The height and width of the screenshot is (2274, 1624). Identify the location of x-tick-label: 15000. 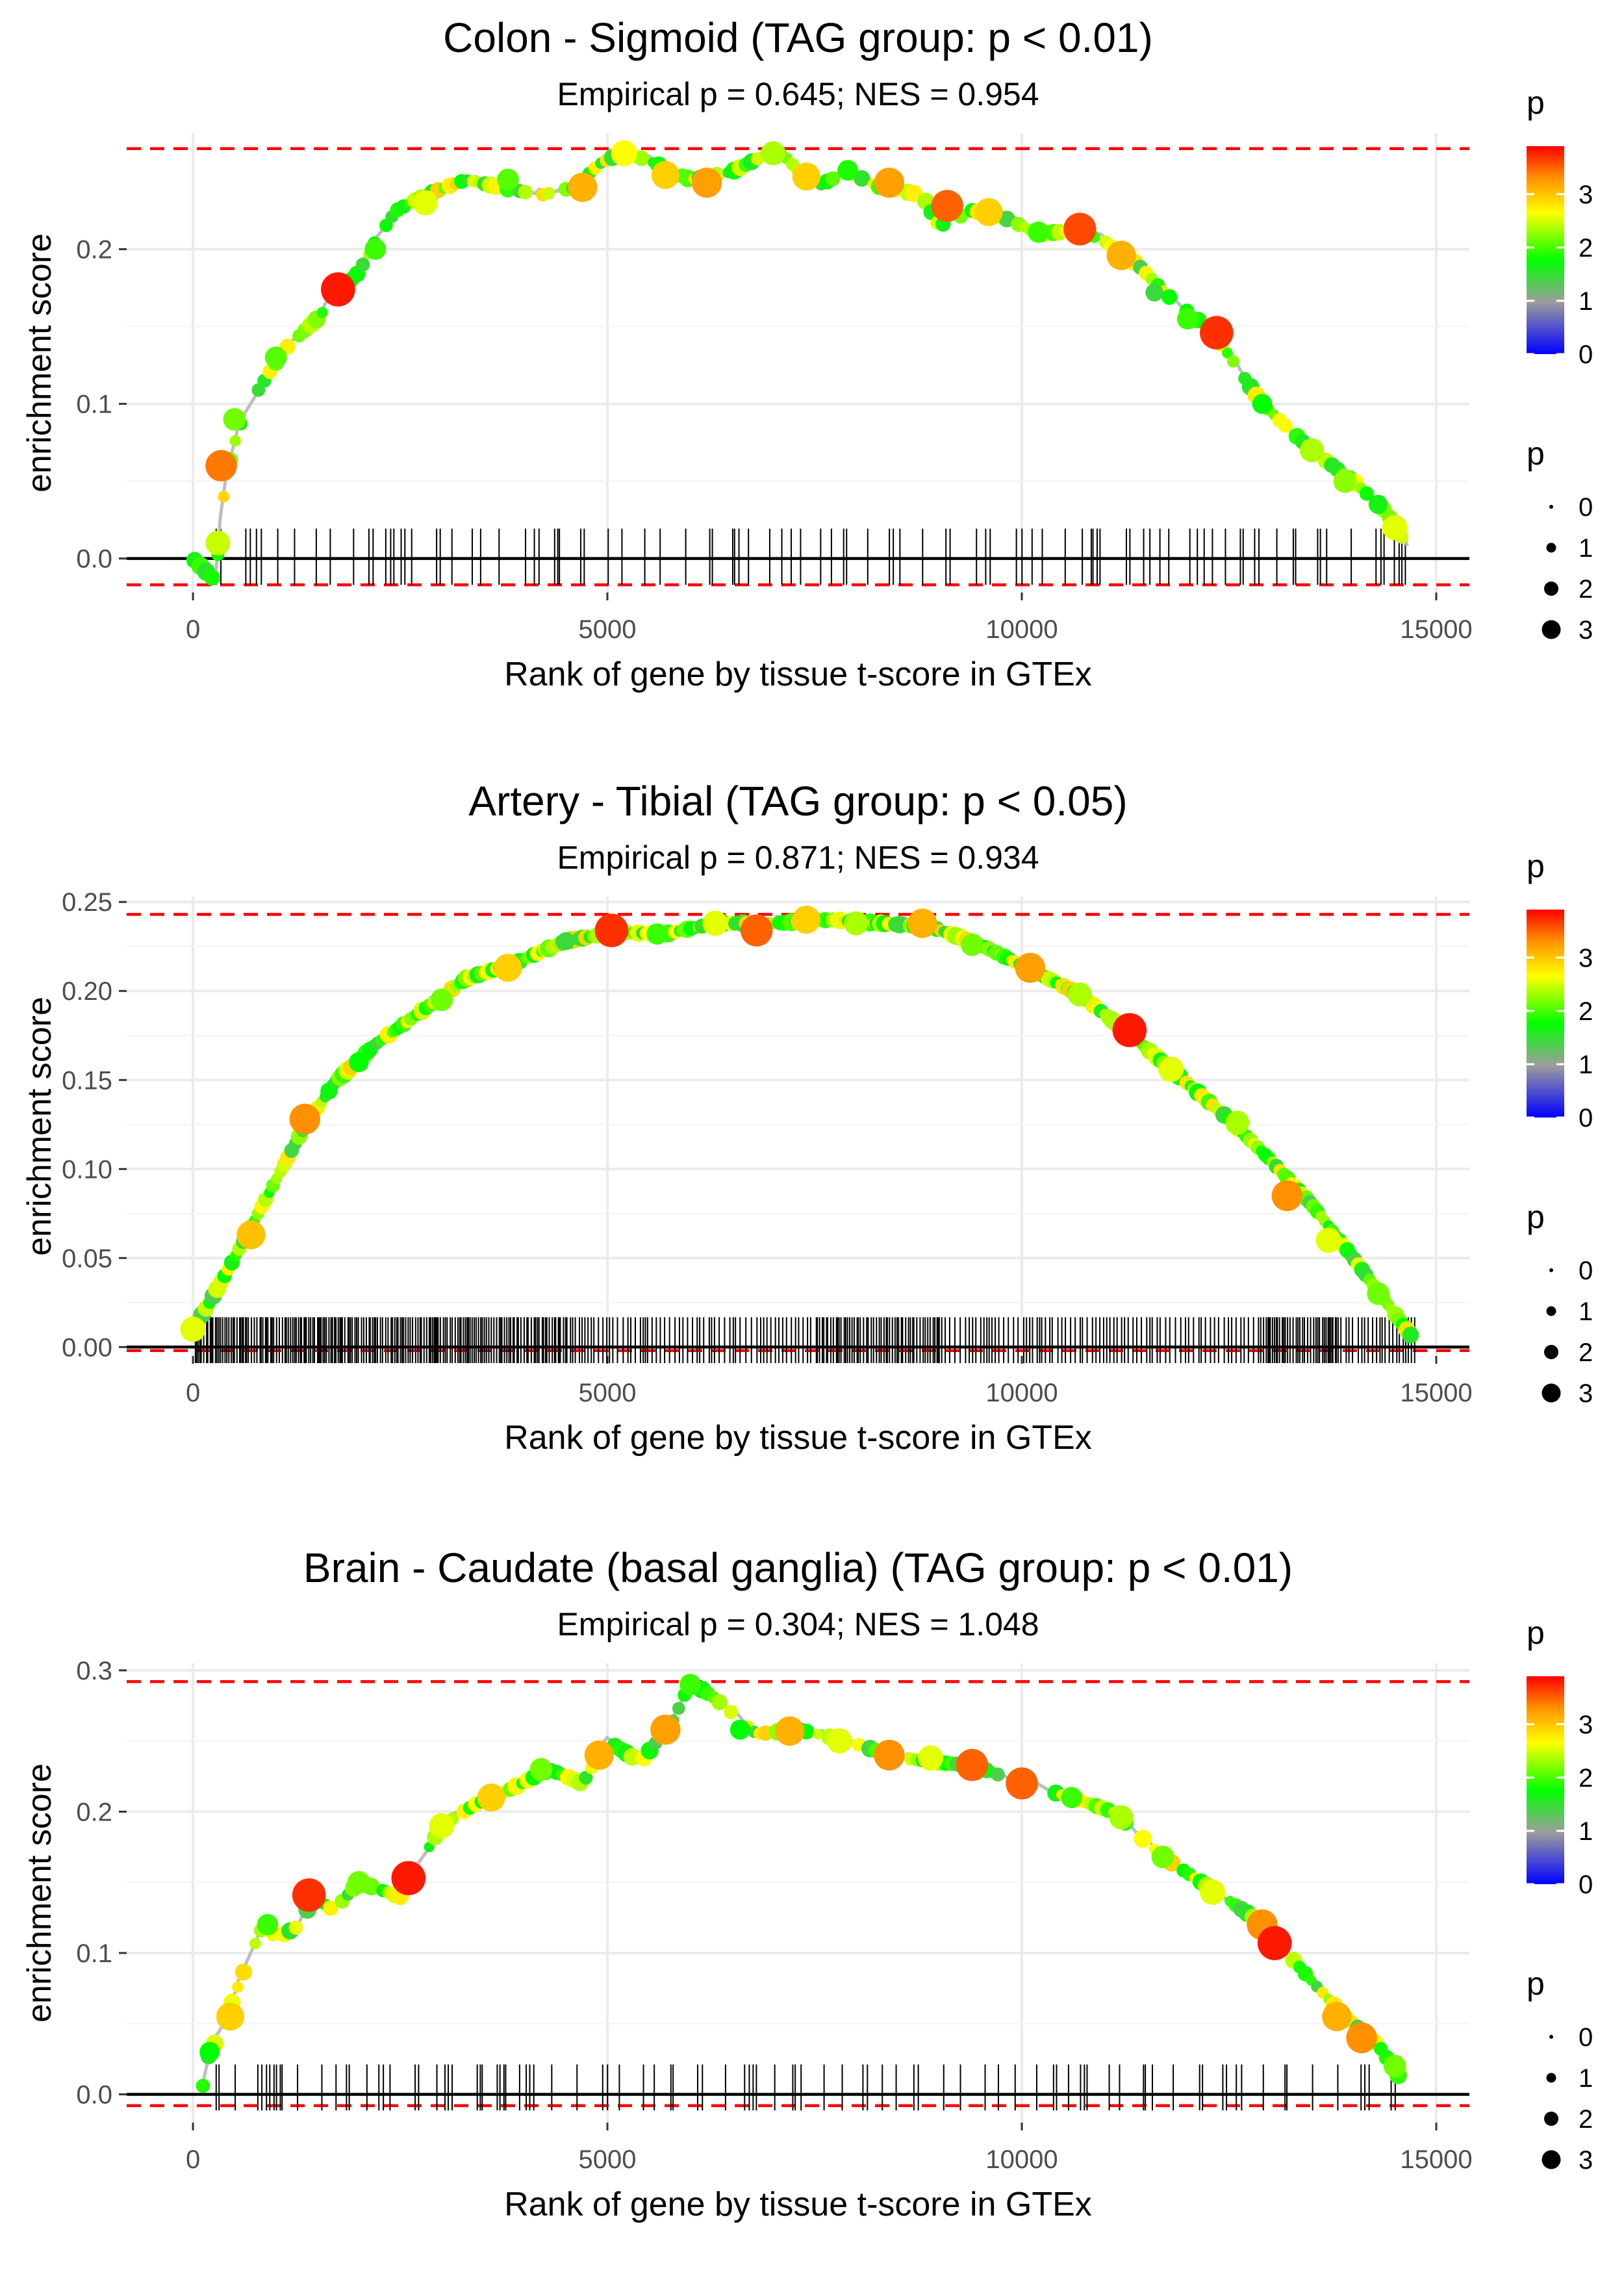
(1436, 2159).